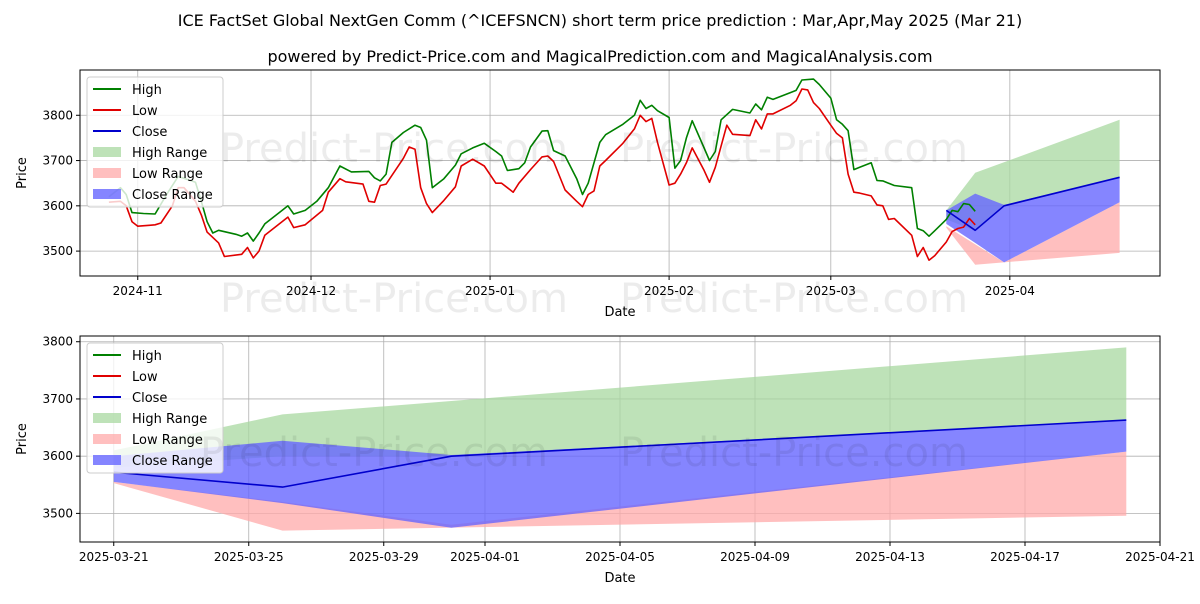  What do you see at coordinates (311, 291) in the screenshot?
I see `x-tick-label: 2024-12` at bounding box center [311, 291].